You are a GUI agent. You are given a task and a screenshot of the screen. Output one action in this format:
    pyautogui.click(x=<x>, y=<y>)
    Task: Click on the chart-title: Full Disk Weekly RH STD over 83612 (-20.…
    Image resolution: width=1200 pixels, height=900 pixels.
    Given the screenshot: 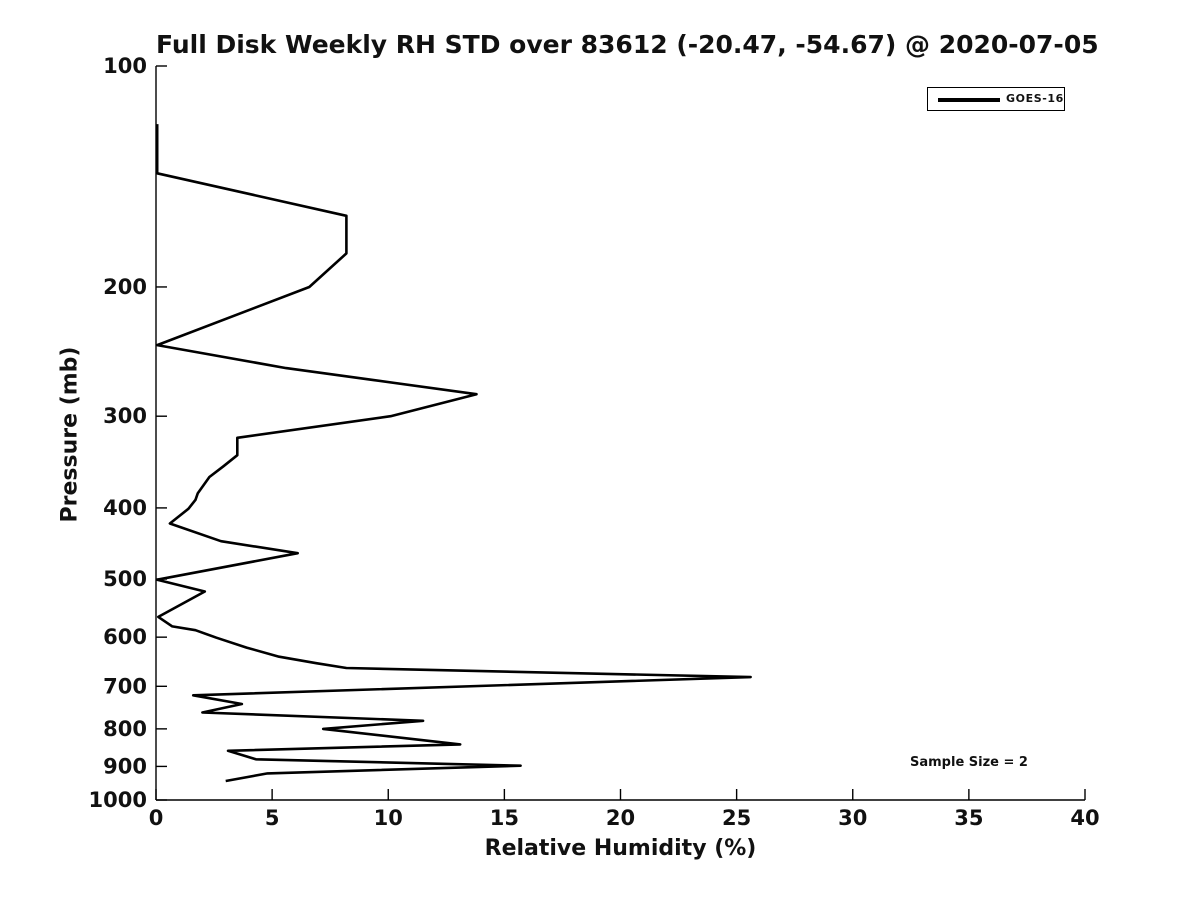 What is the action you would take?
    pyautogui.click(x=627, y=44)
    